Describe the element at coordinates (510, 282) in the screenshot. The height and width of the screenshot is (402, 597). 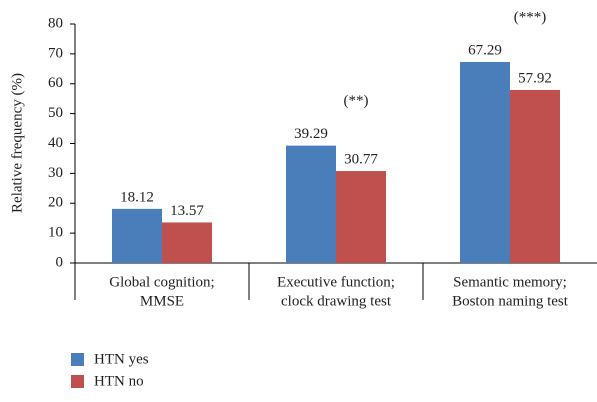
I see `x-tick-label: Semantic memory;` at that location.